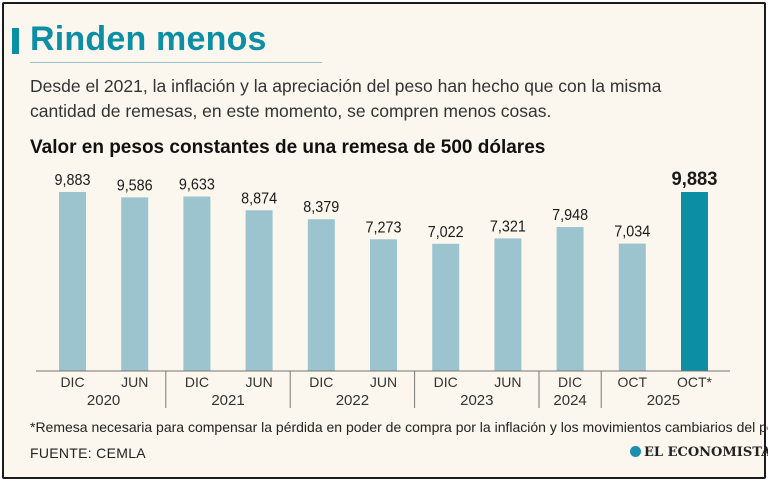 The height and width of the screenshot is (481, 768). I want to click on publisher-logo: EL ECONOMISTA, so click(699, 452).